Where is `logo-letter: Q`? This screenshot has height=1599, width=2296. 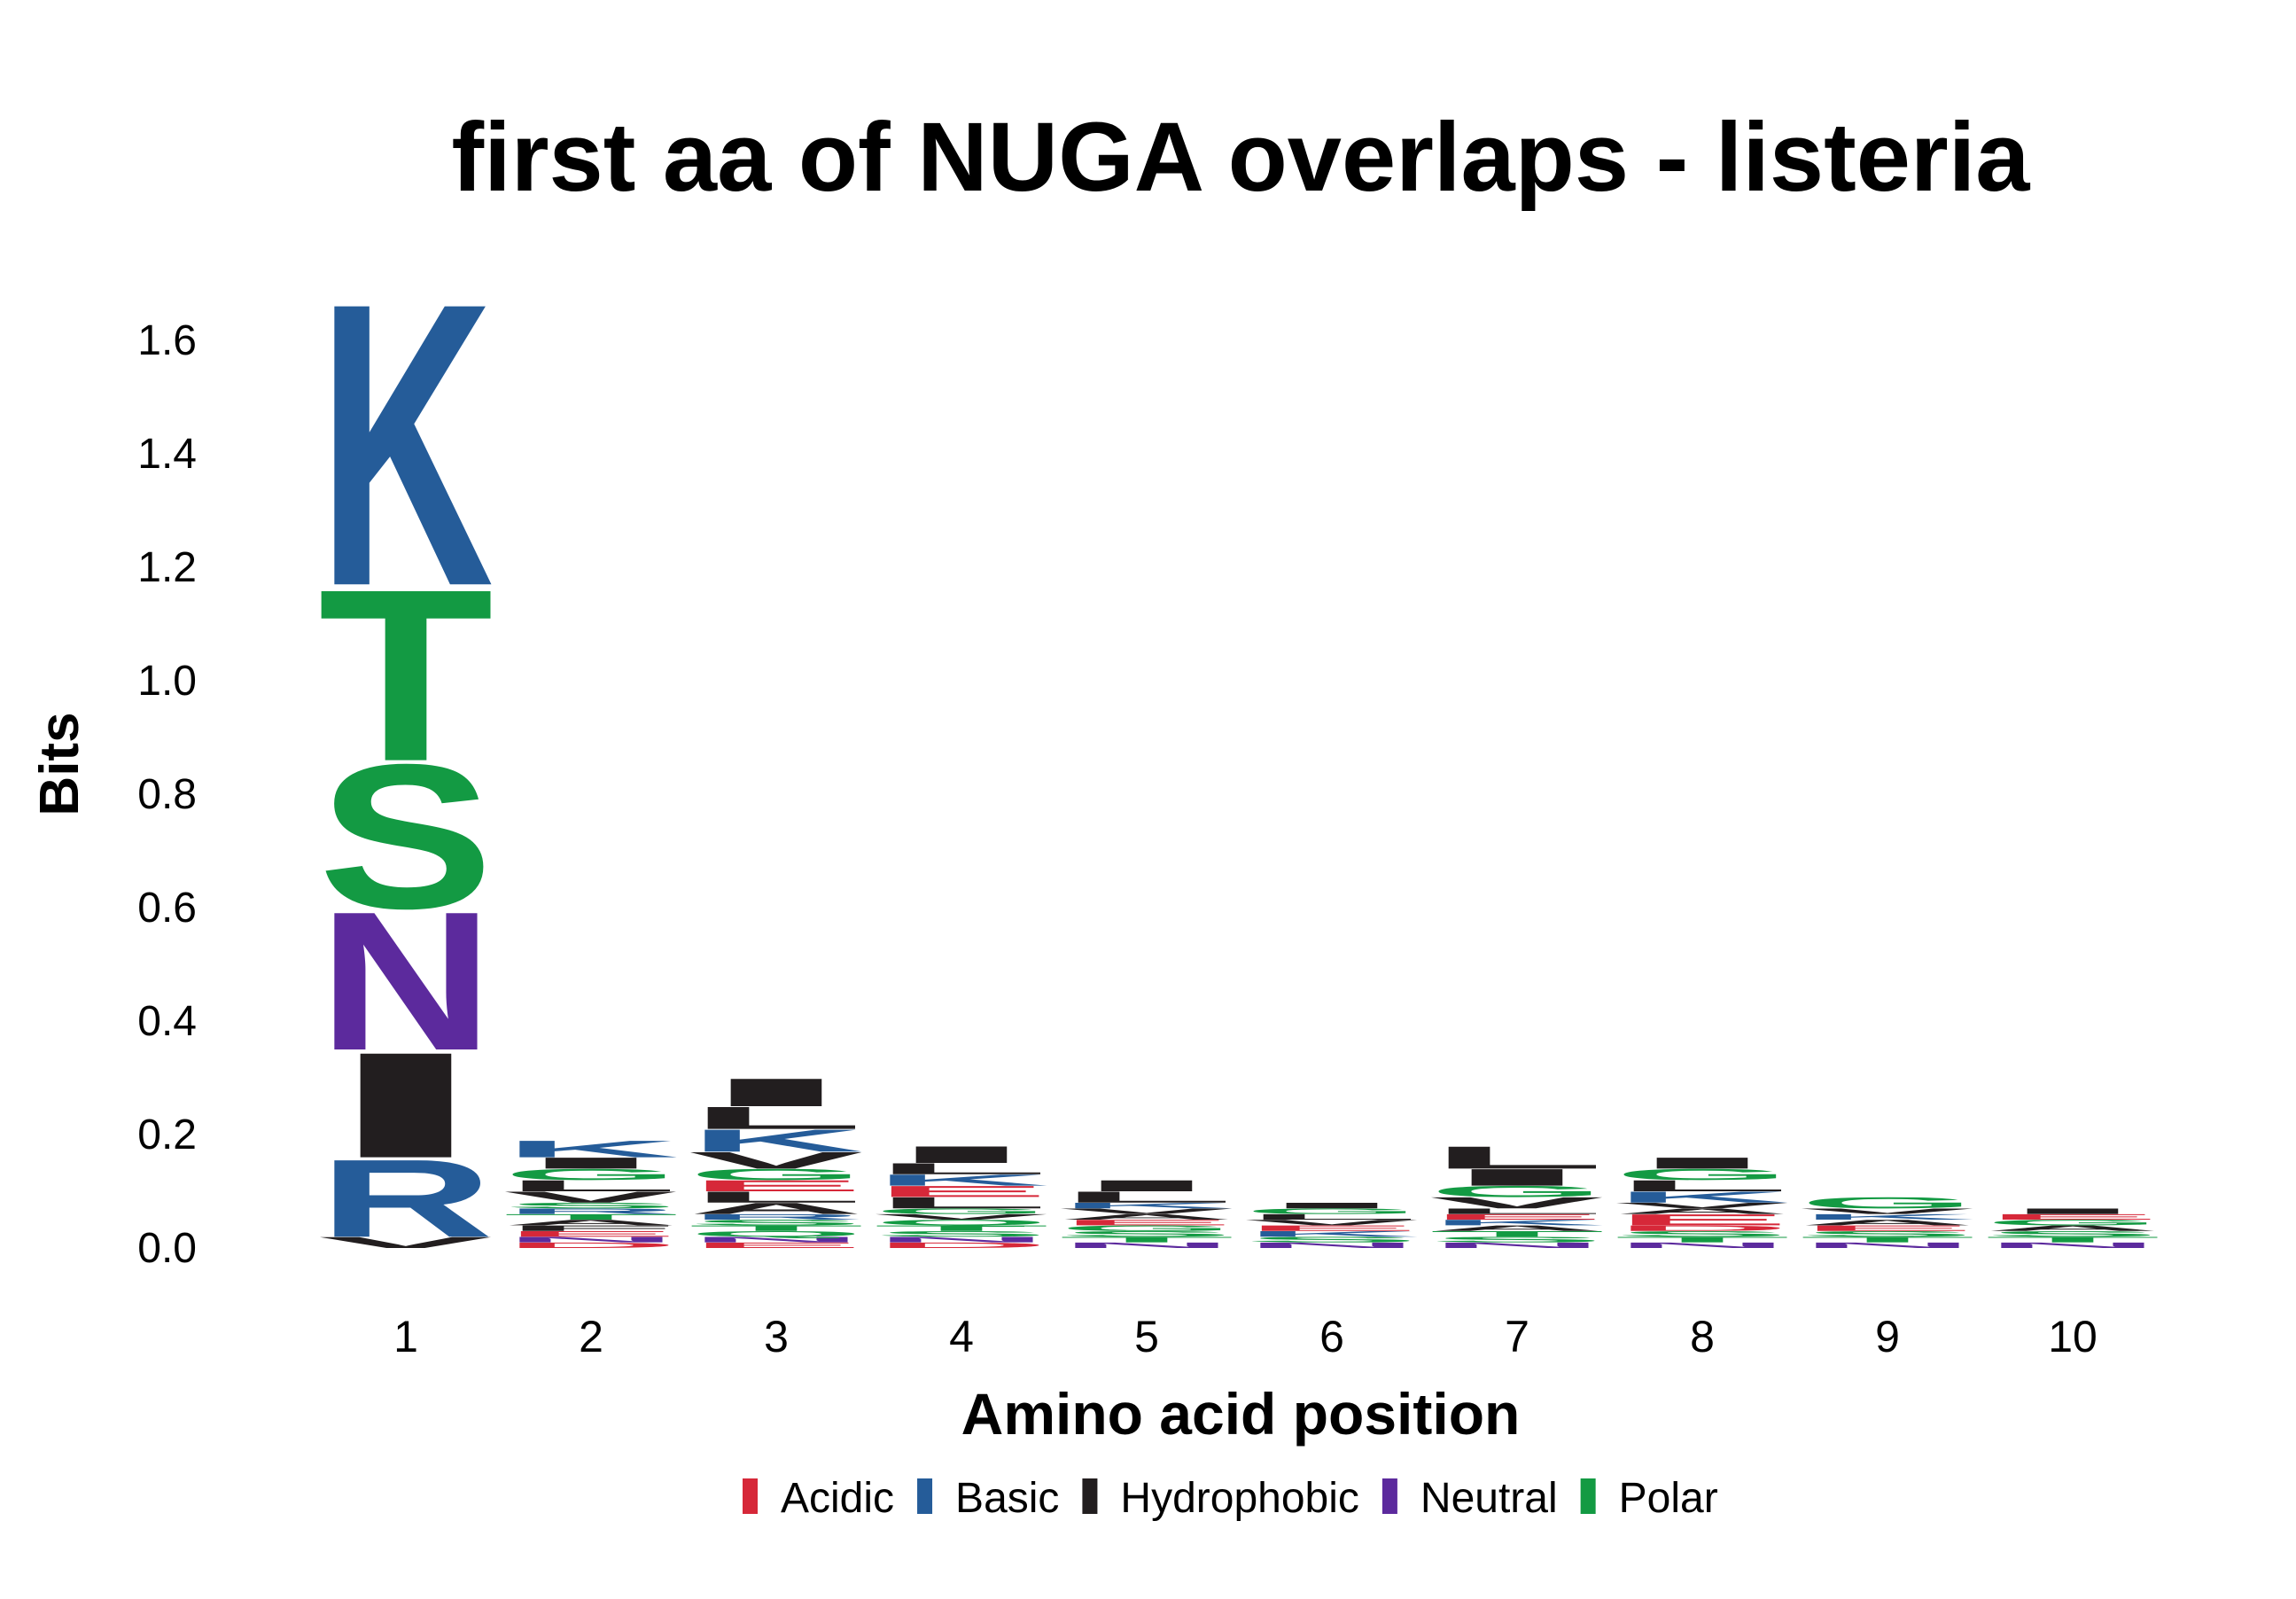
logo-letter: Q is located at coordinates (961, 1222).